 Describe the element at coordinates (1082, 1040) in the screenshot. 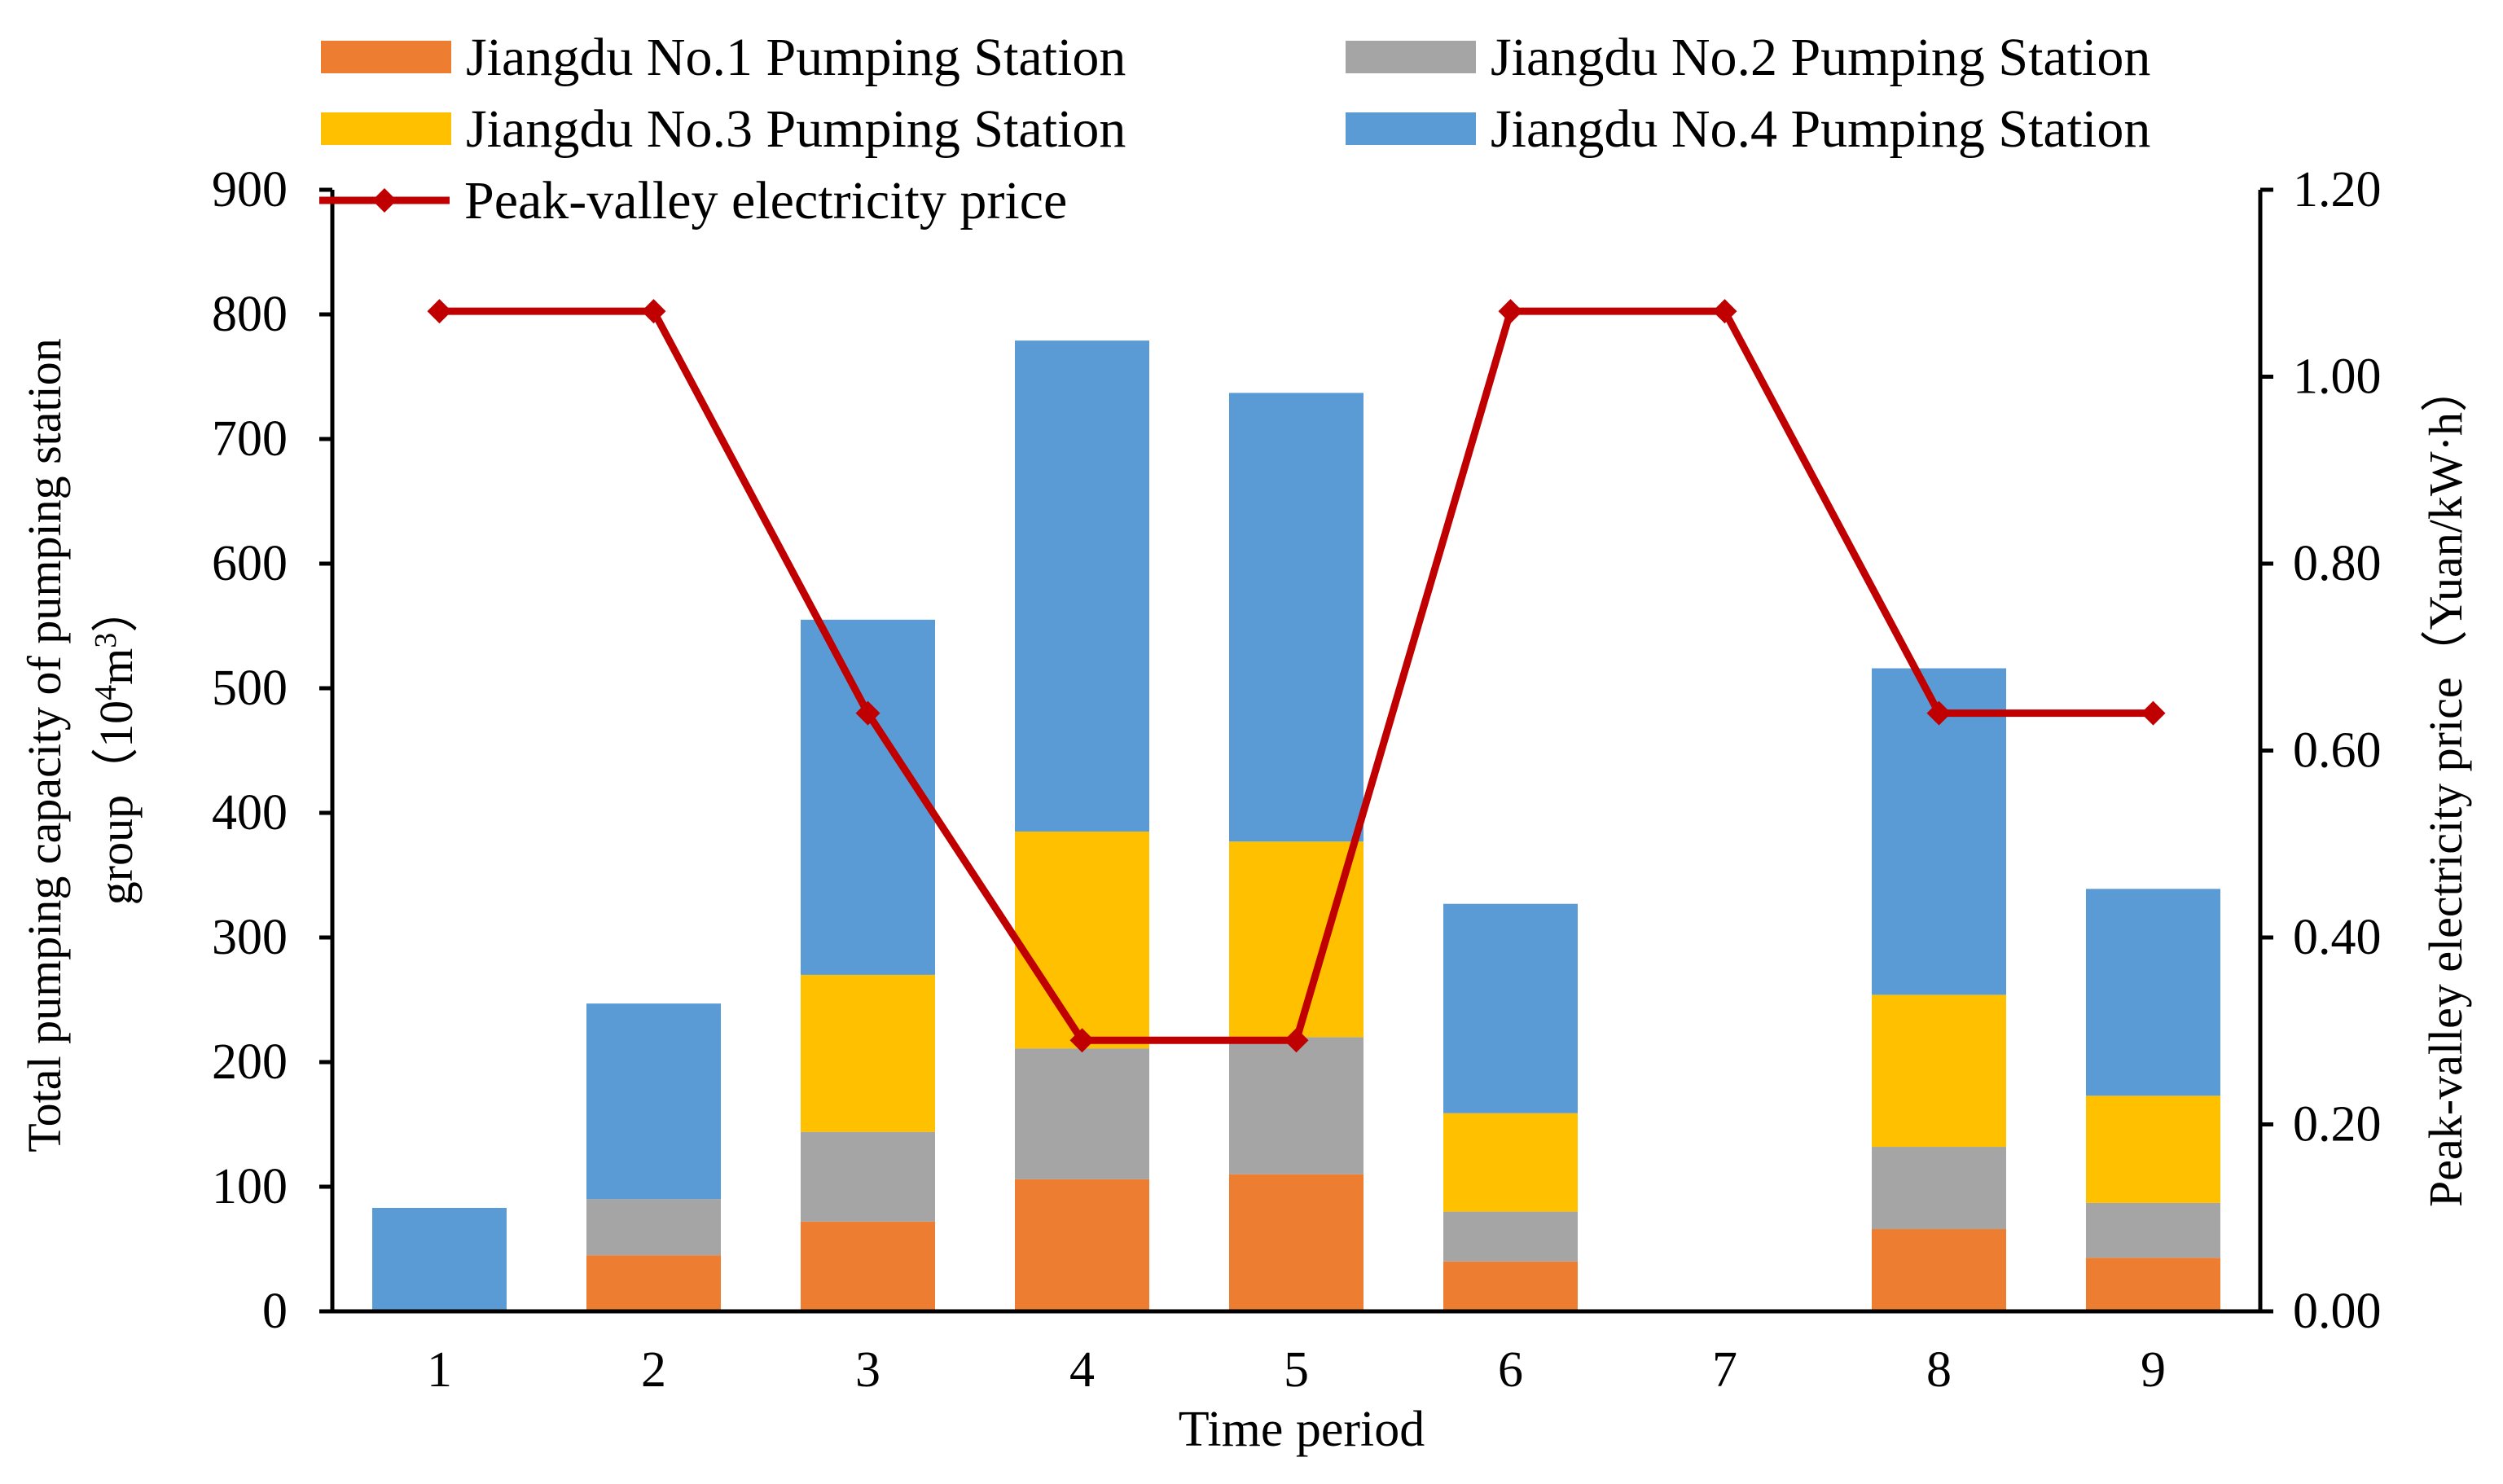

I see `price-point-period4` at that location.